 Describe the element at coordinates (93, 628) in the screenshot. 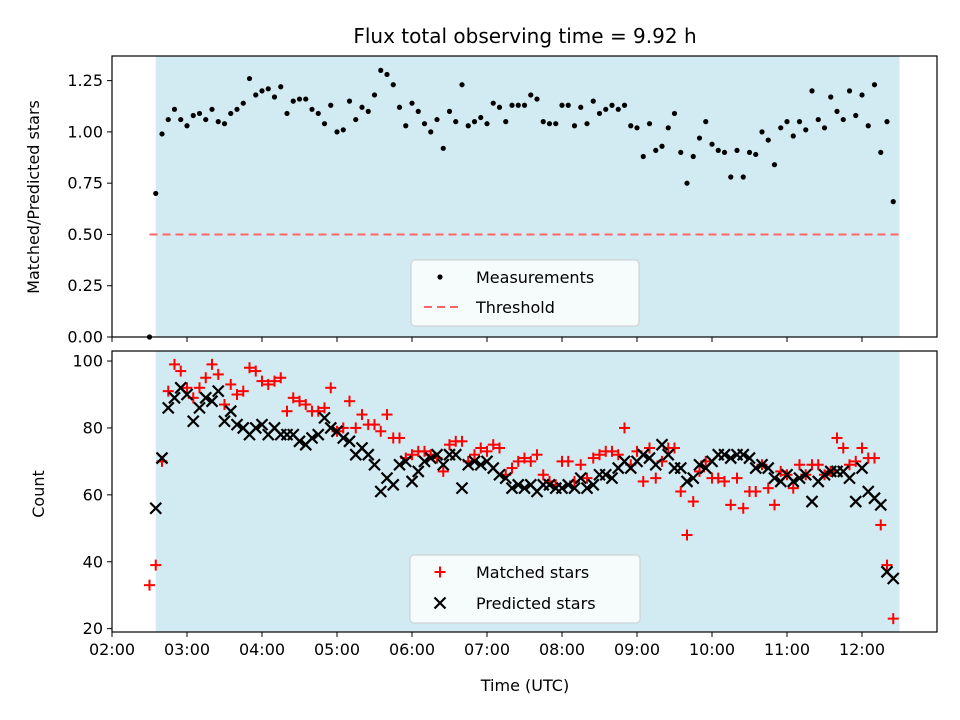

I see `y-tick-label: 20` at that location.